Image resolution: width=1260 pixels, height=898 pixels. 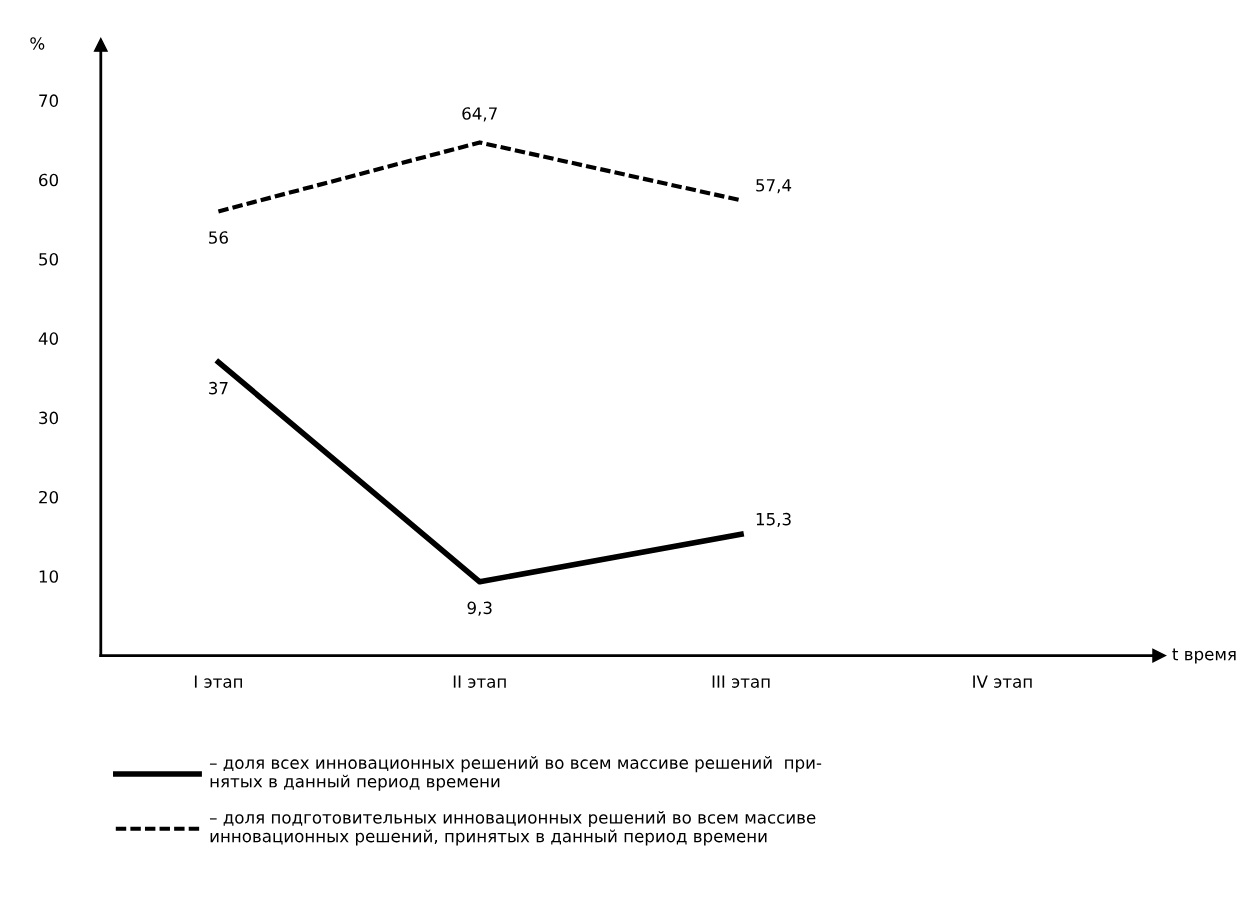 I want to click on data-label: 57,4, so click(x=774, y=186).